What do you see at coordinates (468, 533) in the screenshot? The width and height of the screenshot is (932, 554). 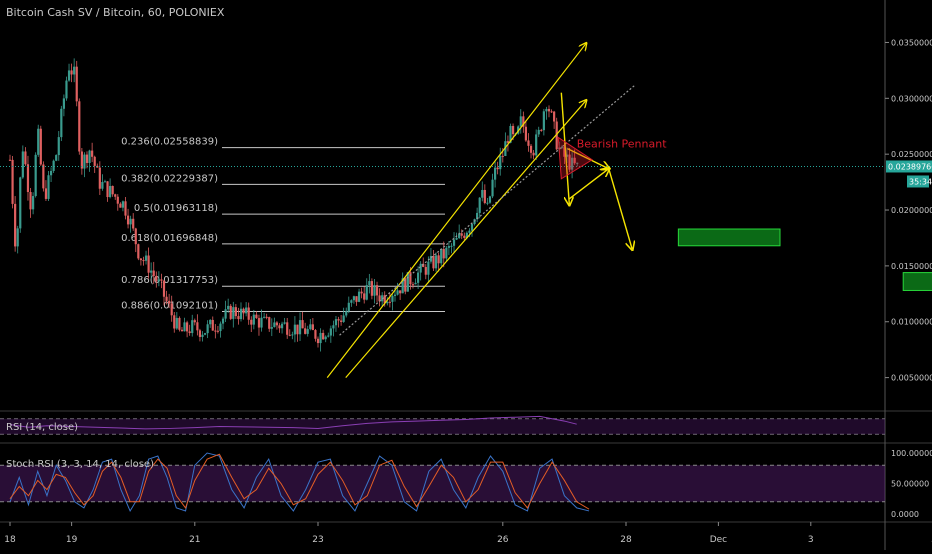 I see `time-axis: 181921232628Dec3571012` at bounding box center [468, 533].